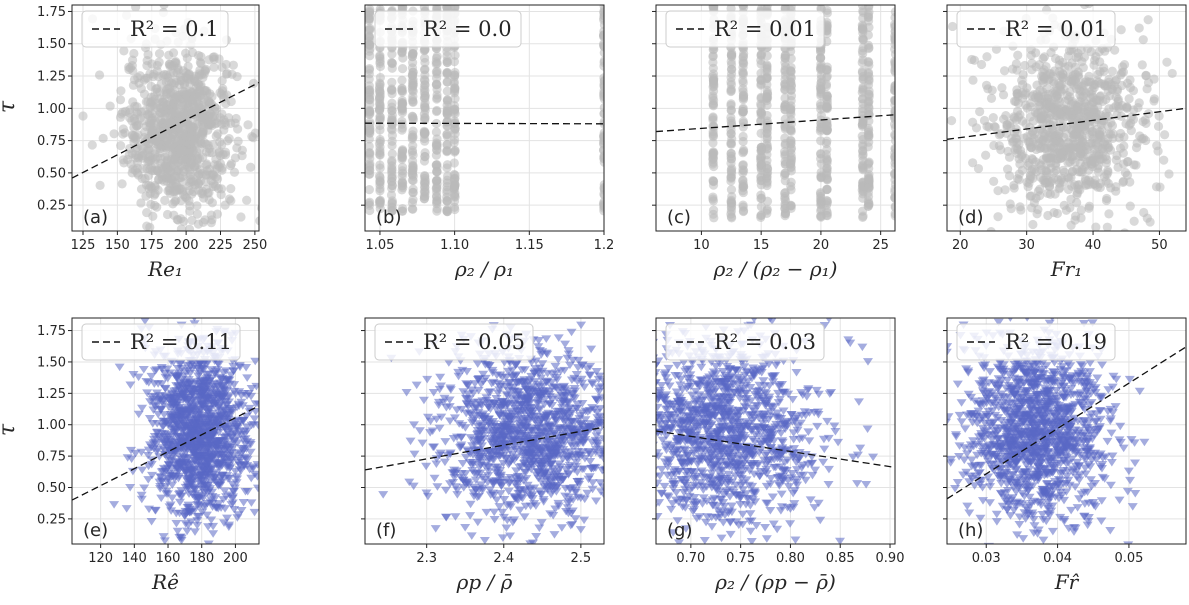 The width and height of the screenshot is (1189, 605). I want to click on y-tick-label: 0.75, so click(51, 457).